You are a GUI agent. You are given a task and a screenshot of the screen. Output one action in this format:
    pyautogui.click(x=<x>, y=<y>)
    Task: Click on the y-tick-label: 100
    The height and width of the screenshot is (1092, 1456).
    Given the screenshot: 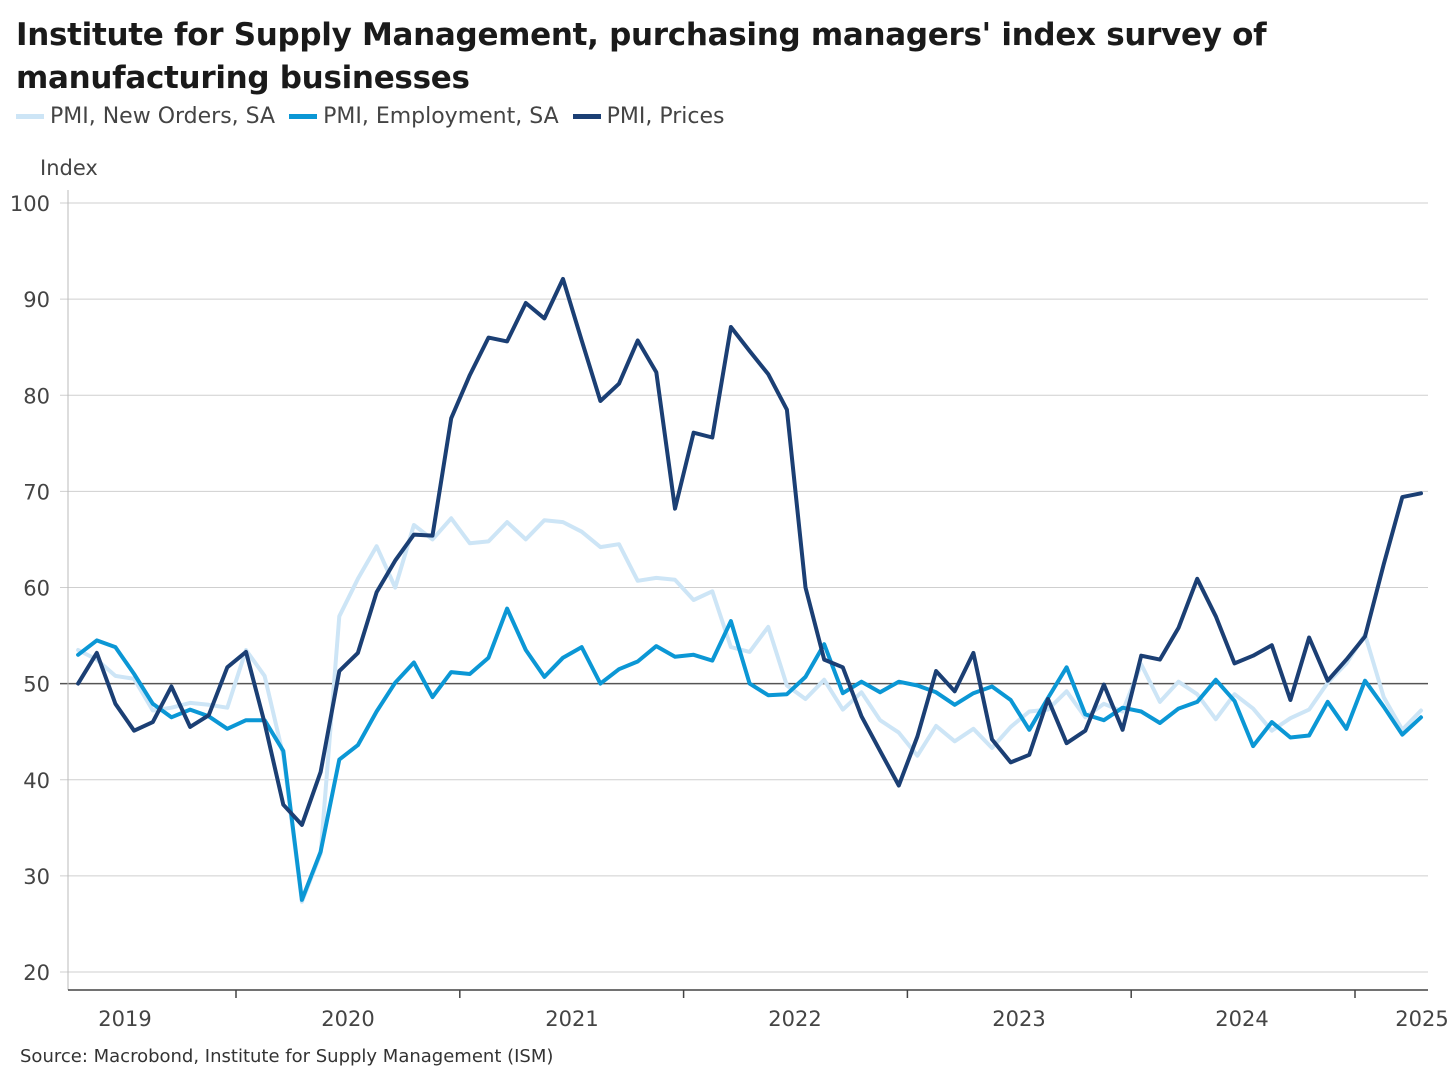 What is the action you would take?
    pyautogui.click(x=30, y=204)
    